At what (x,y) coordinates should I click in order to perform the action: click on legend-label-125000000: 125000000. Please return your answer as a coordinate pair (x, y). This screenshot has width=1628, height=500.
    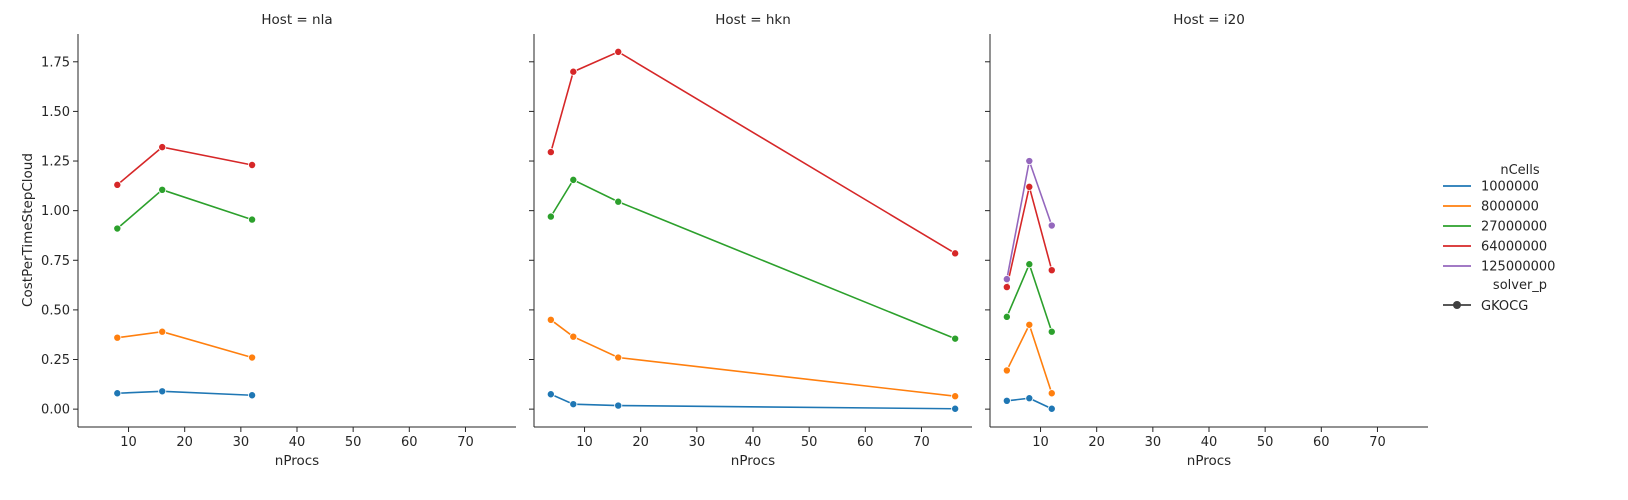
    Looking at the image, I should click on (1518, 267).